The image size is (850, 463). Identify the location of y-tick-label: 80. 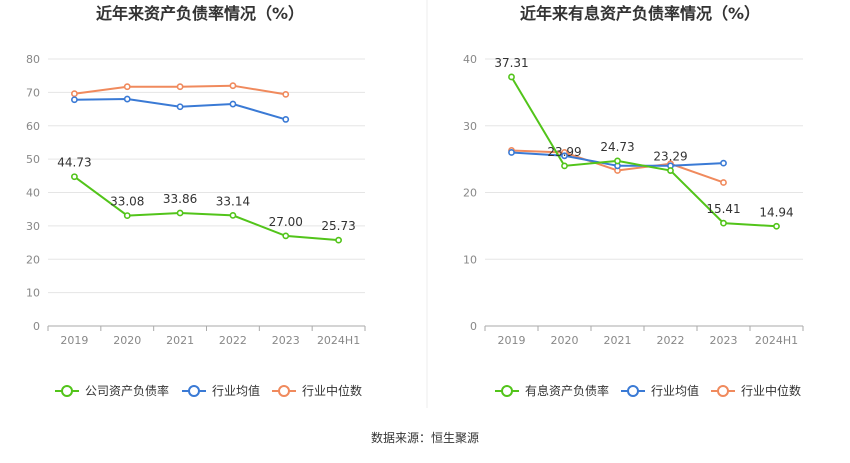
(33, 59).